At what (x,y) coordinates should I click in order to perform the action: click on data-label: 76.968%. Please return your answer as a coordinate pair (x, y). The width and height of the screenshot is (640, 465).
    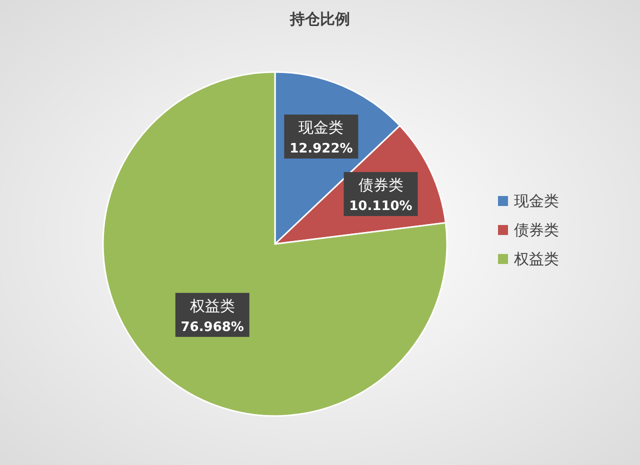
    Looking at the image, I should click on (212, 327).